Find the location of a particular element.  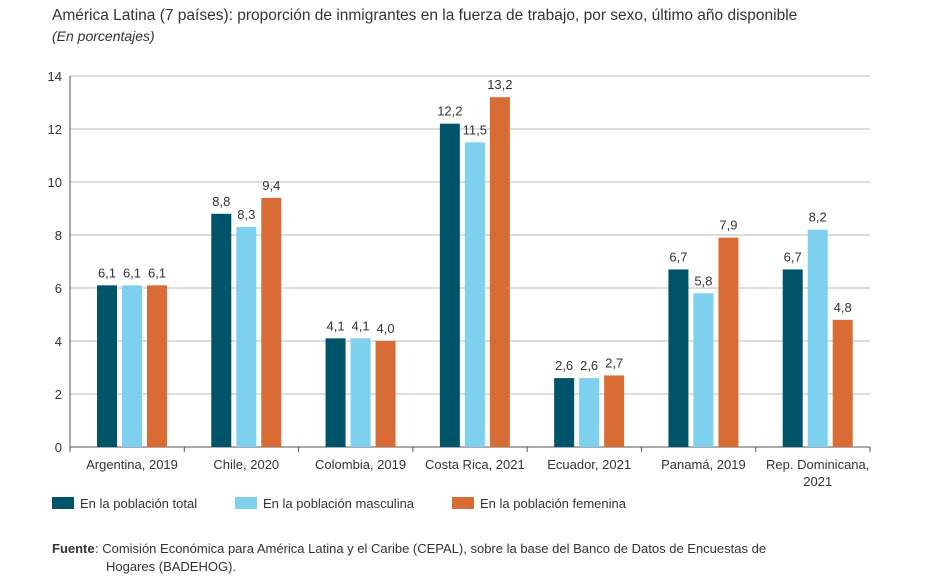

x-tick-label: Costa Rica, 2021 is located at coordinates (475, 464).